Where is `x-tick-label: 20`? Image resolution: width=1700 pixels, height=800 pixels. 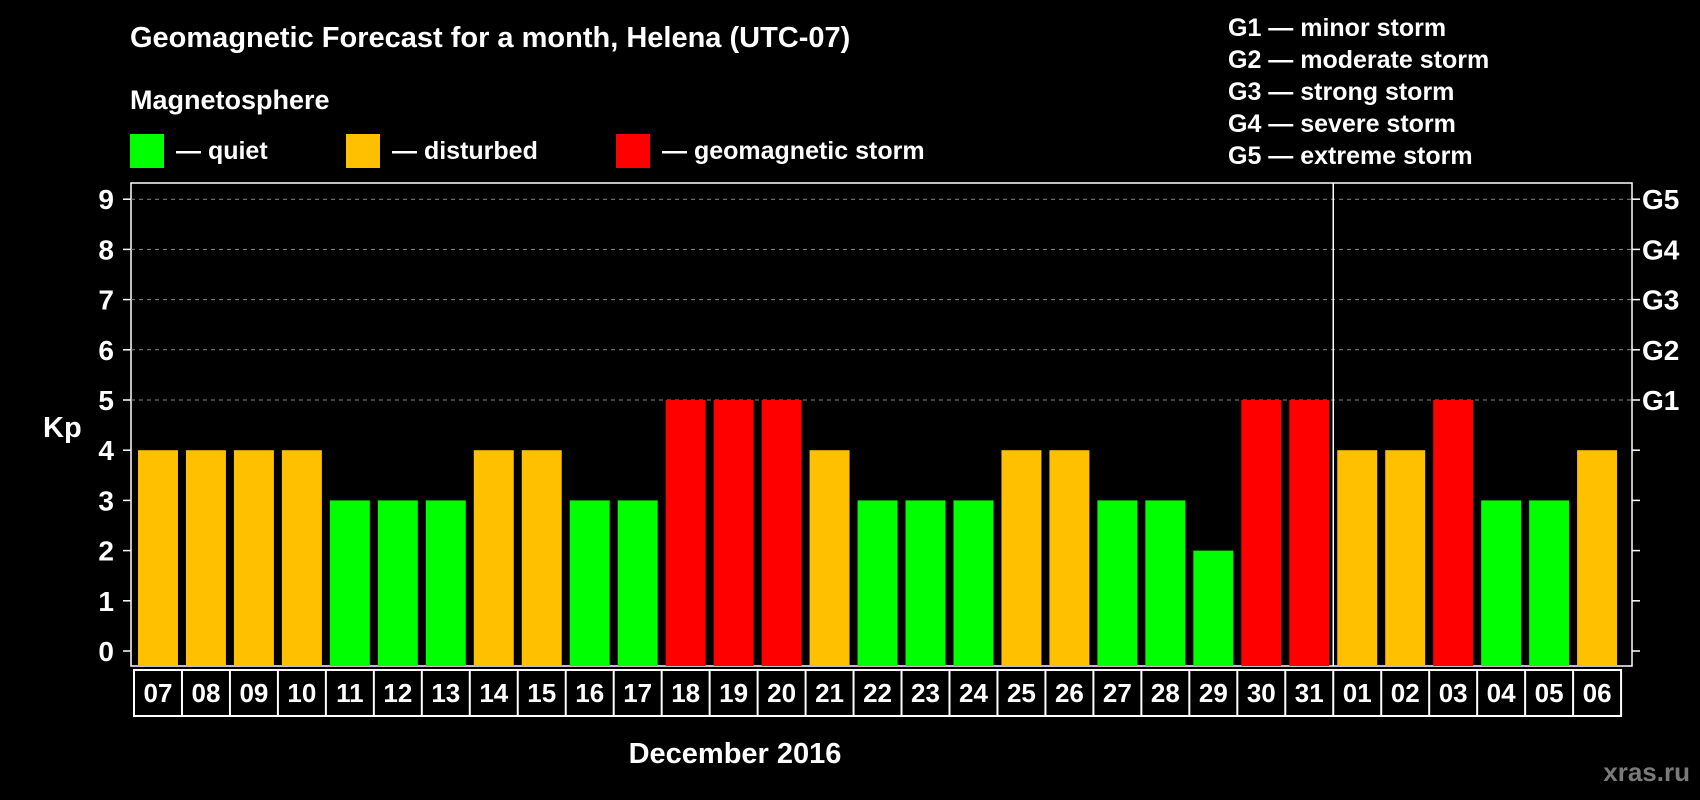
x-tick-label: 20 is located at coordinates (781, 693).